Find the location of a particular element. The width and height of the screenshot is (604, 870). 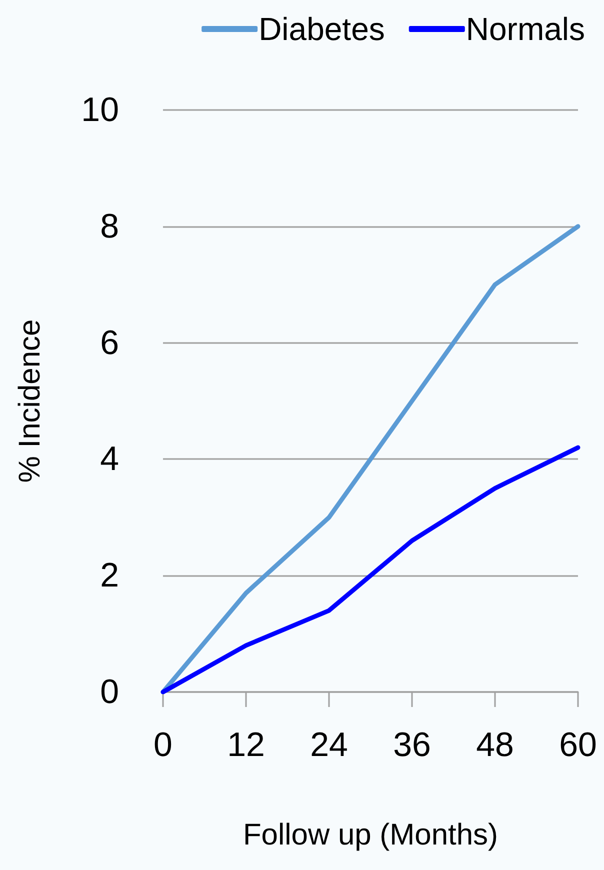

y-tick-label: 6 is located at coordinates (109, 343).